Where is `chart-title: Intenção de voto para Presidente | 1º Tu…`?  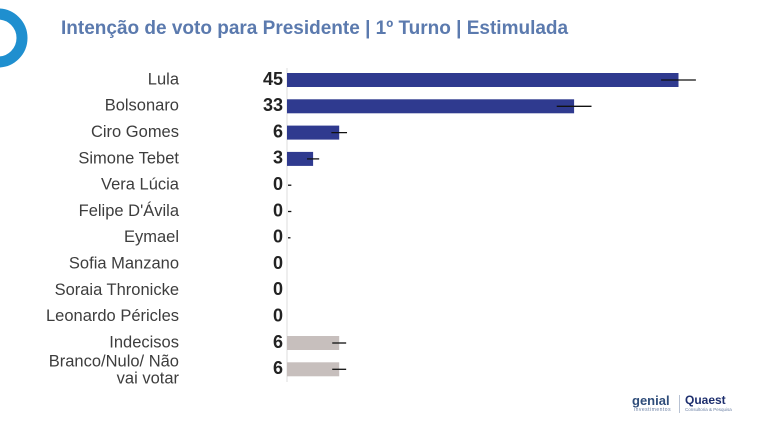 chart-title: Intenção de voto para Presidente | 1º Tu… is located at coordinates (315, 28).